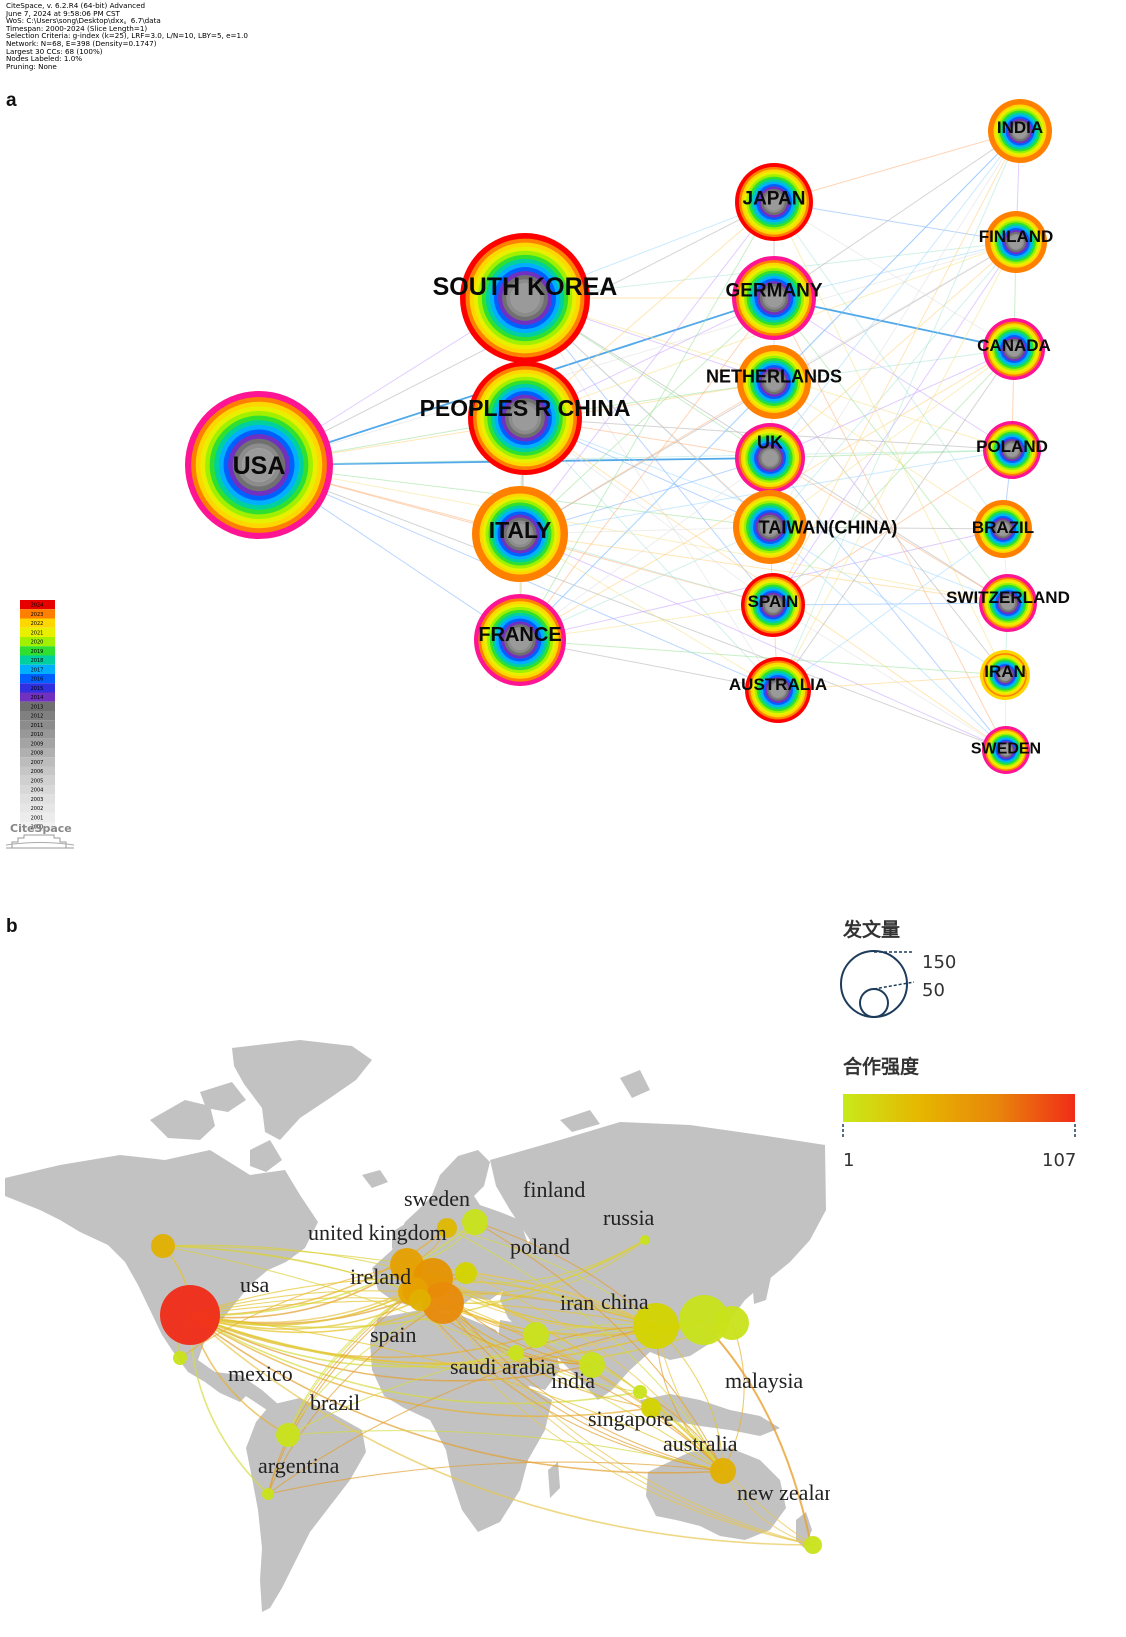 Image resolution: width=1126 pixels, height=1637 pixels. I want to click on node-japan: JAPAN, so click(774, 202).